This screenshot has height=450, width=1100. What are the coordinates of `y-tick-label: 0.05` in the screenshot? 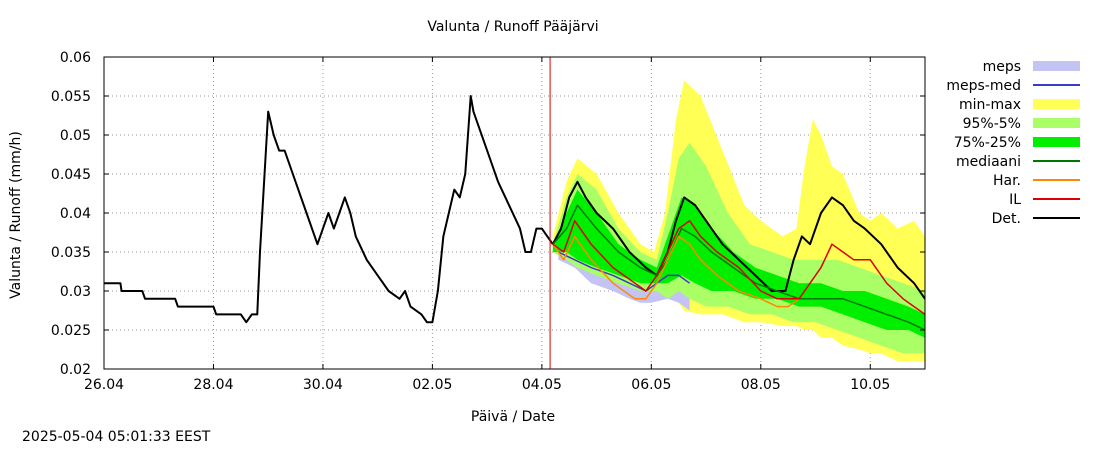 It's located at (75, 136).